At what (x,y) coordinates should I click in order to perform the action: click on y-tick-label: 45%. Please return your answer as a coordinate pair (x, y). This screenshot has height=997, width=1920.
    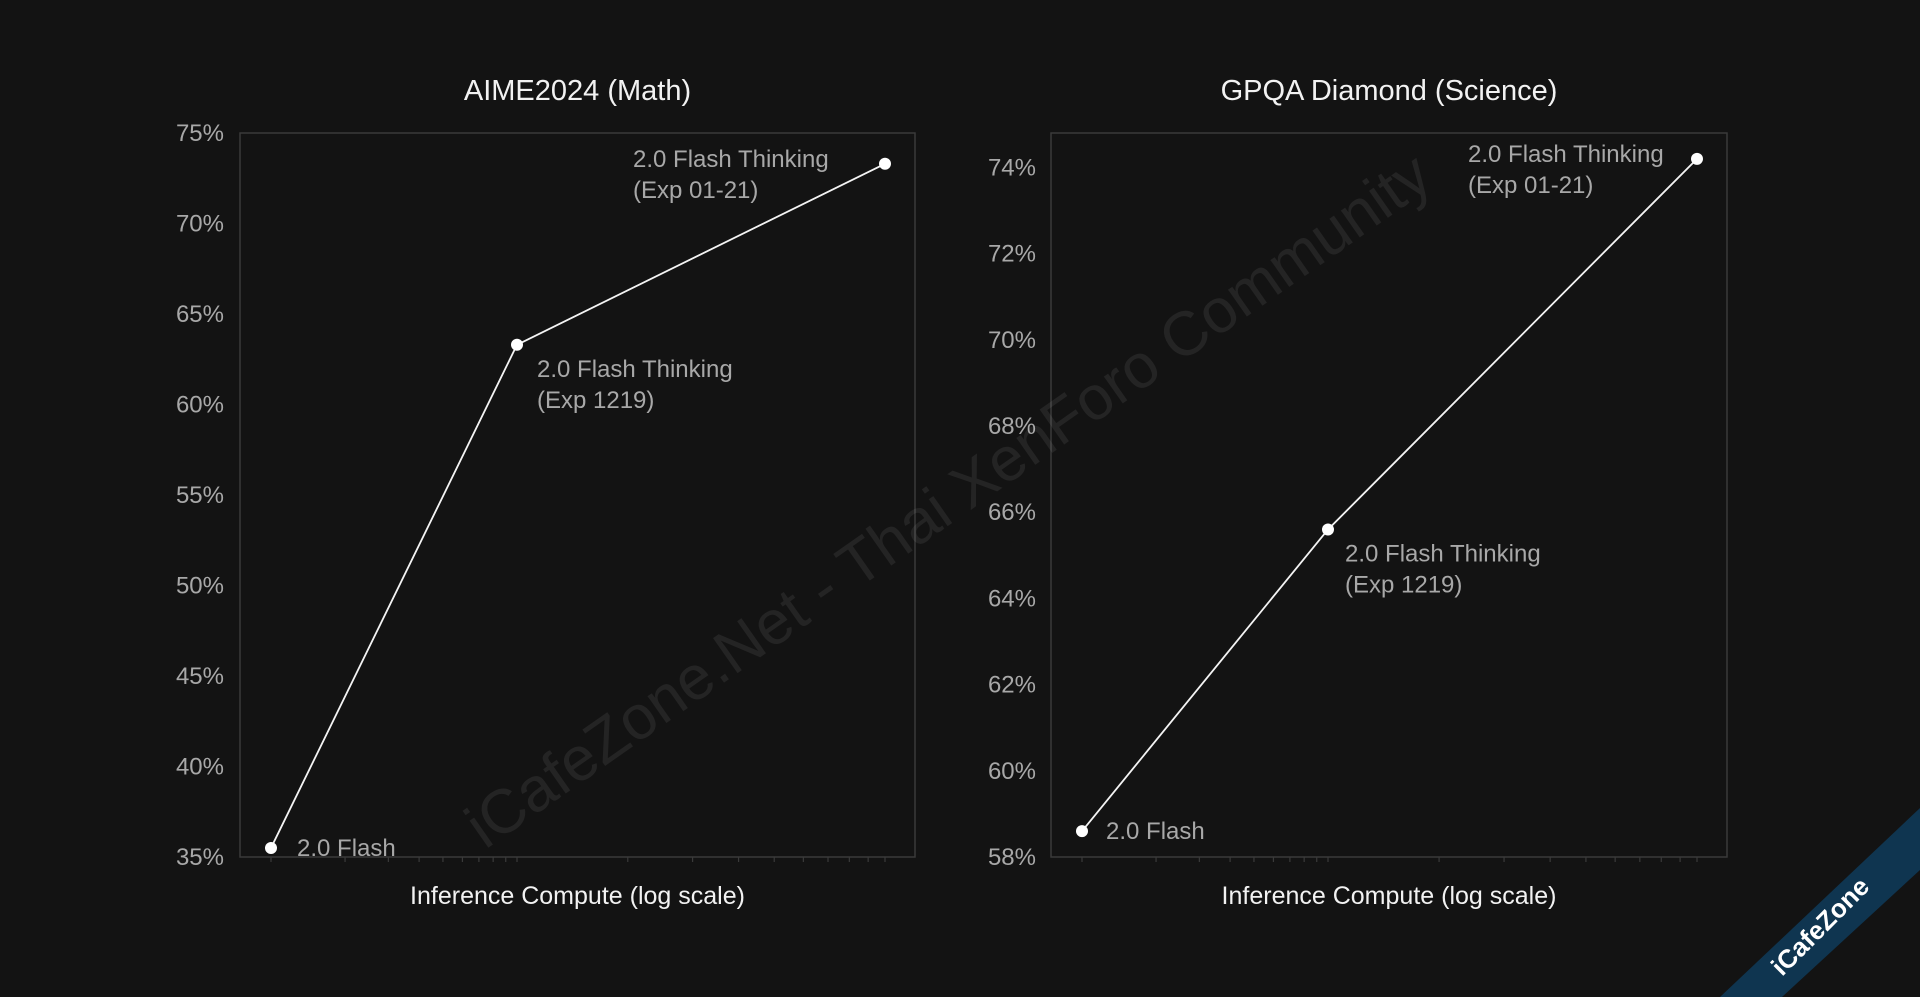
    Looking at the image, I should click on (200, 676).